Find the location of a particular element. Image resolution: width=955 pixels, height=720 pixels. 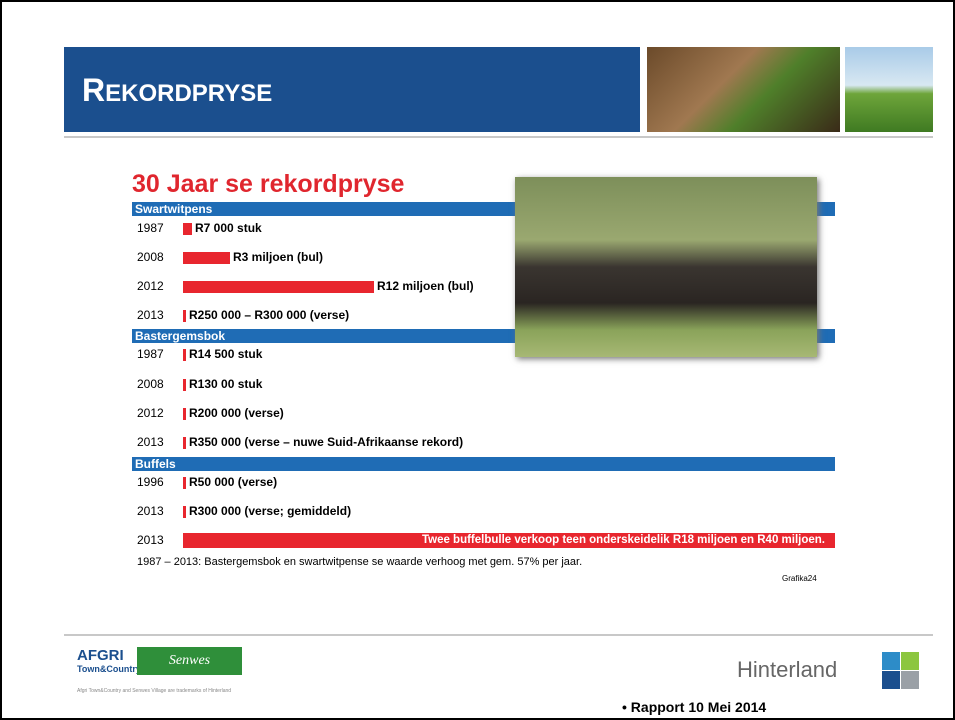

slide-title: REKORDPRYSE is located at coordinates (177, 90).